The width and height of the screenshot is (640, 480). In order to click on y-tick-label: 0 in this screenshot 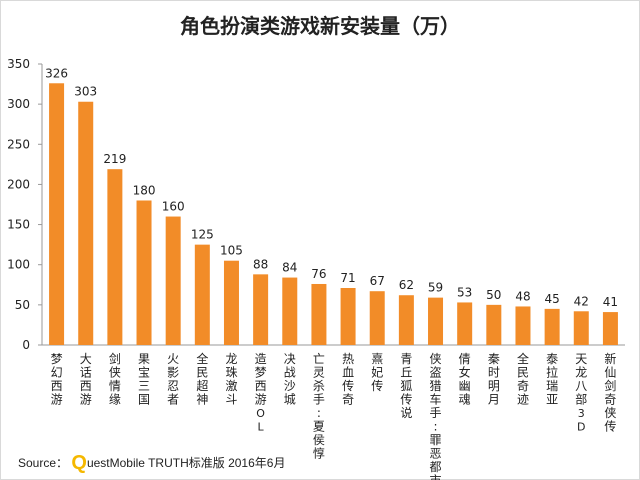, I will do `click(26, 345)`.